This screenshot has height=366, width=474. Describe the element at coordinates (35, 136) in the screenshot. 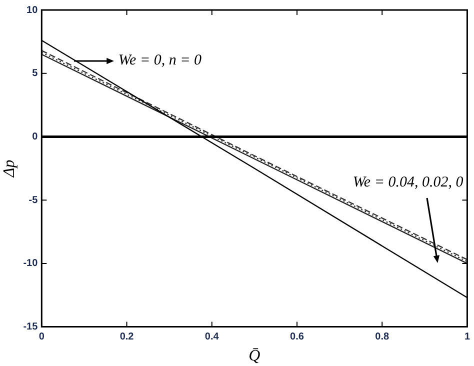

I see `y-tick-label: 0` at that location.